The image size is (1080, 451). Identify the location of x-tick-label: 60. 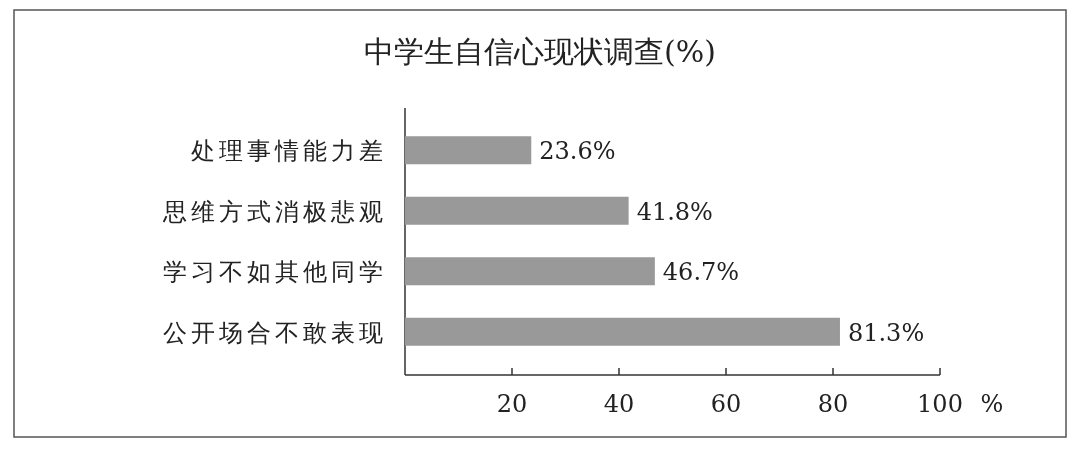
(726, 404).